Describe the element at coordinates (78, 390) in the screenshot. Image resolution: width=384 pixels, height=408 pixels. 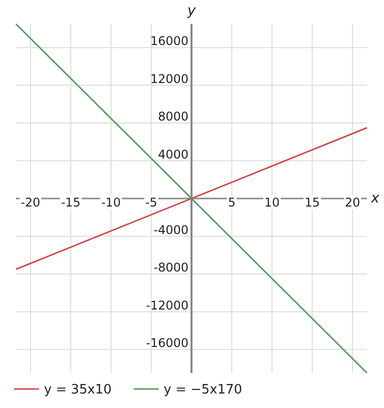
I see `legend-label: y = 35x10` at that location.